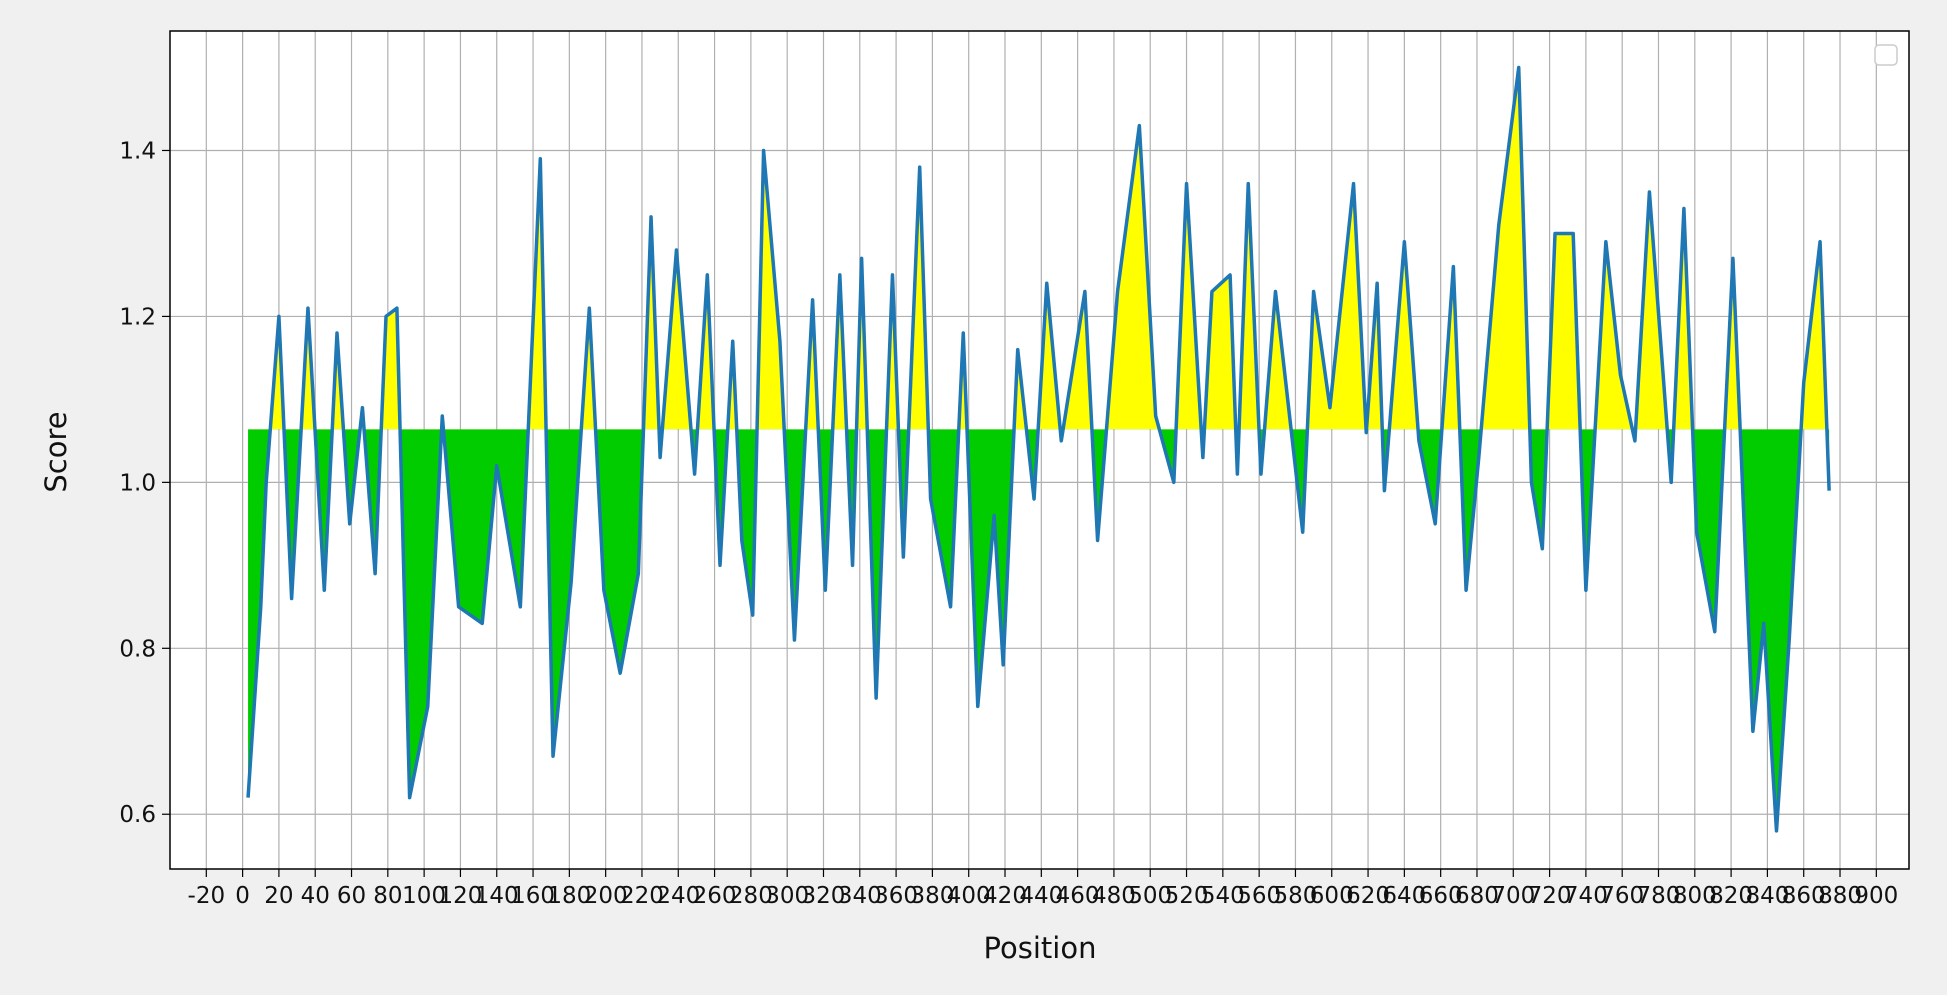 Image resolution: width=1947 pixels, height=995 pixels. Describe the element at coordinates (137, 649) in the screenshot. I see `y-tick-label: 0.8` at that location.